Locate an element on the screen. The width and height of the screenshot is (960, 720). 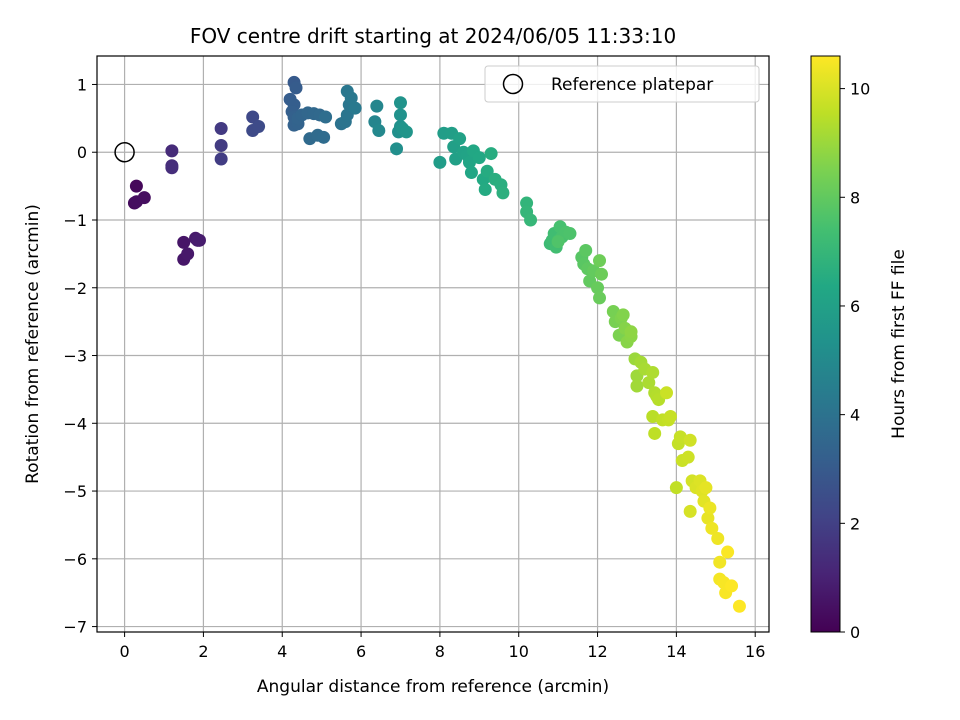
y-tick-label: −1 is located at coordinates (75, 220).